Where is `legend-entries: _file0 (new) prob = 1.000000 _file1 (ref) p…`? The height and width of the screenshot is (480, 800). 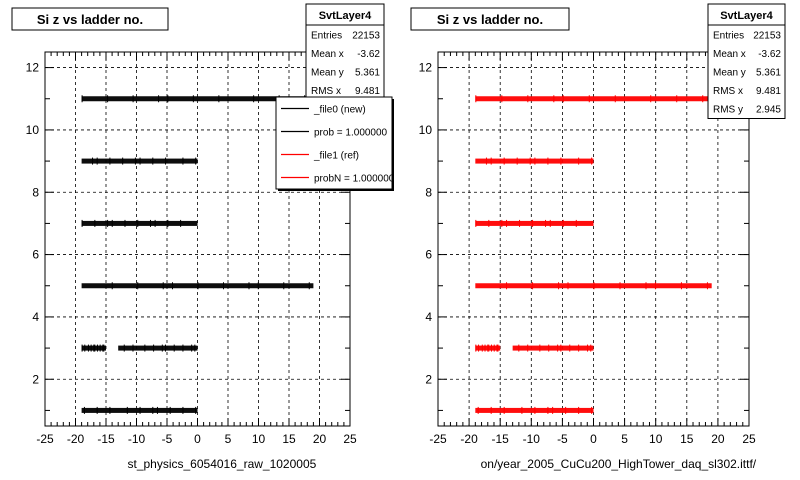
legend-entries: _file0 (new) prob = 1.000000 _file1 (ref) p… is located at coordinates (338, 145).